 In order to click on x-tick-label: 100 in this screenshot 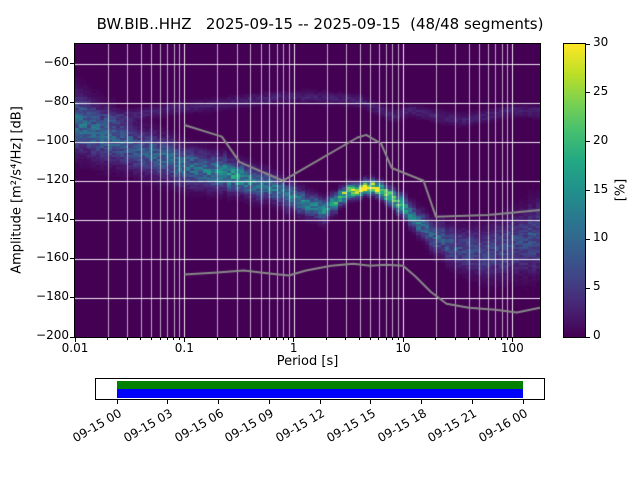, I will do `click(512, 348)`.